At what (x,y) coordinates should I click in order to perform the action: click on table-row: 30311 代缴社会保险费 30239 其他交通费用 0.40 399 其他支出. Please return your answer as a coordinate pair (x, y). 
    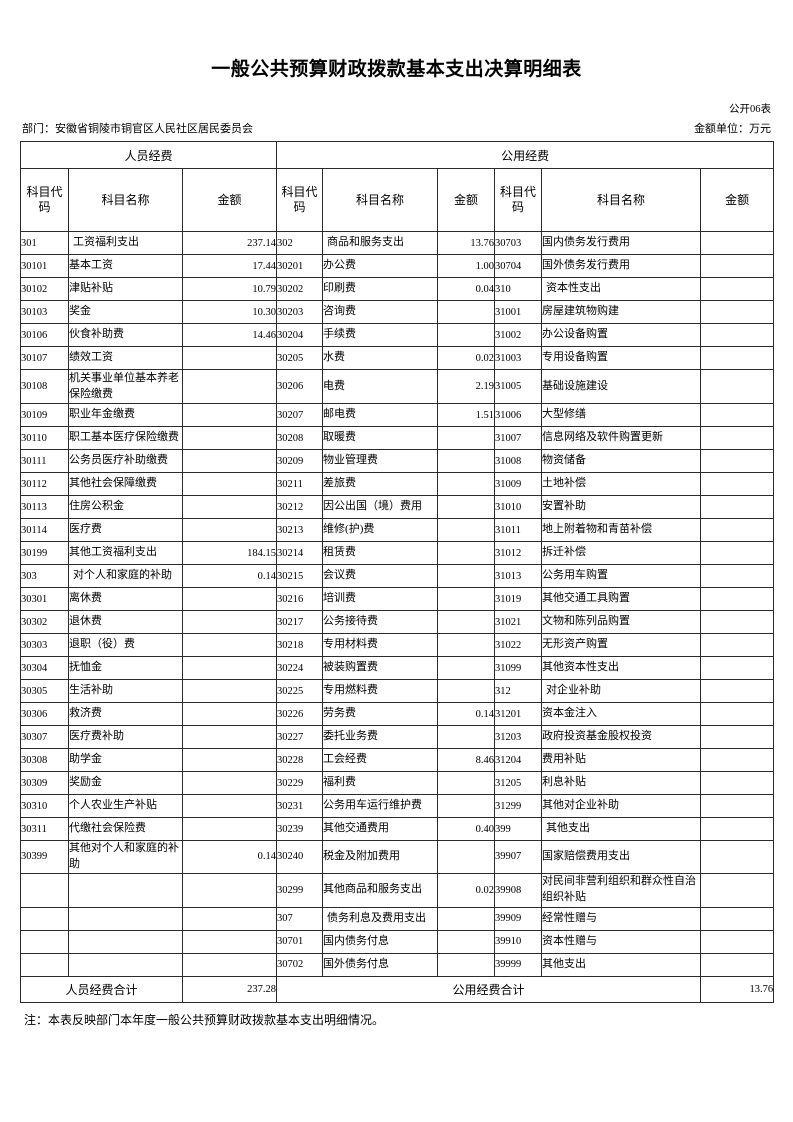
    Looking at the image, I should click on (397, 829).